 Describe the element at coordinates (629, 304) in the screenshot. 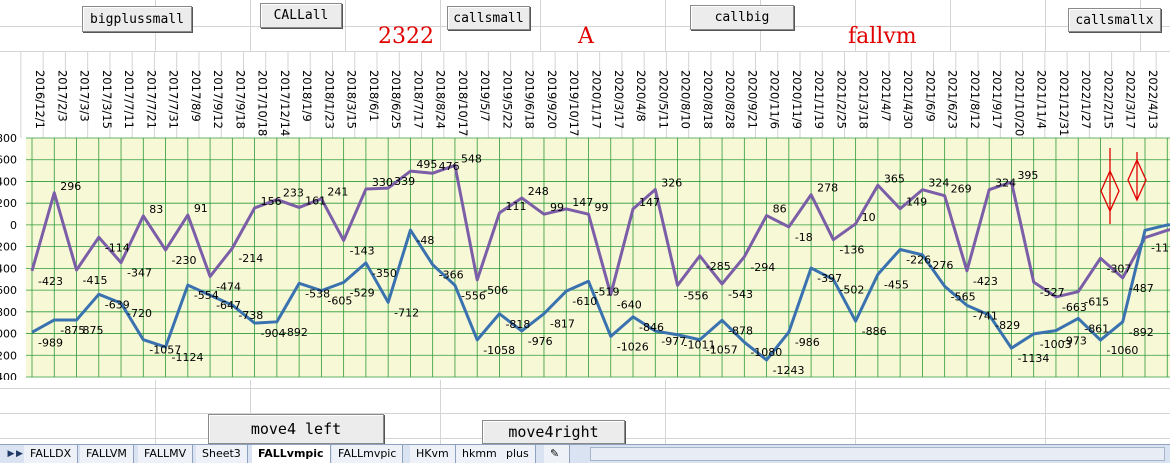

I see `data-label: -640` at that location.